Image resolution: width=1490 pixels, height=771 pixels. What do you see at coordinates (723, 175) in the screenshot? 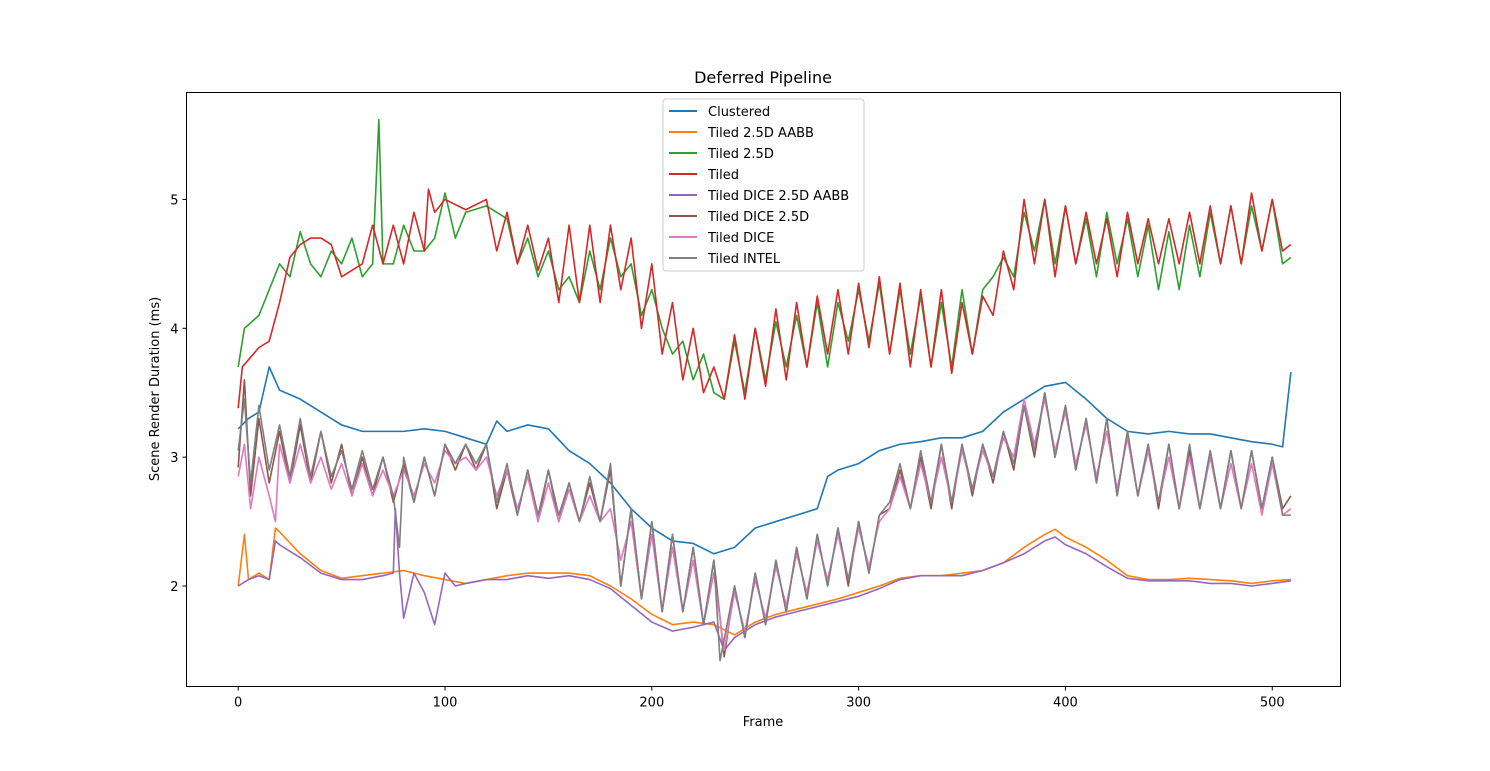
I see `legend-label: Tiled` at bounding box center [723, 175].